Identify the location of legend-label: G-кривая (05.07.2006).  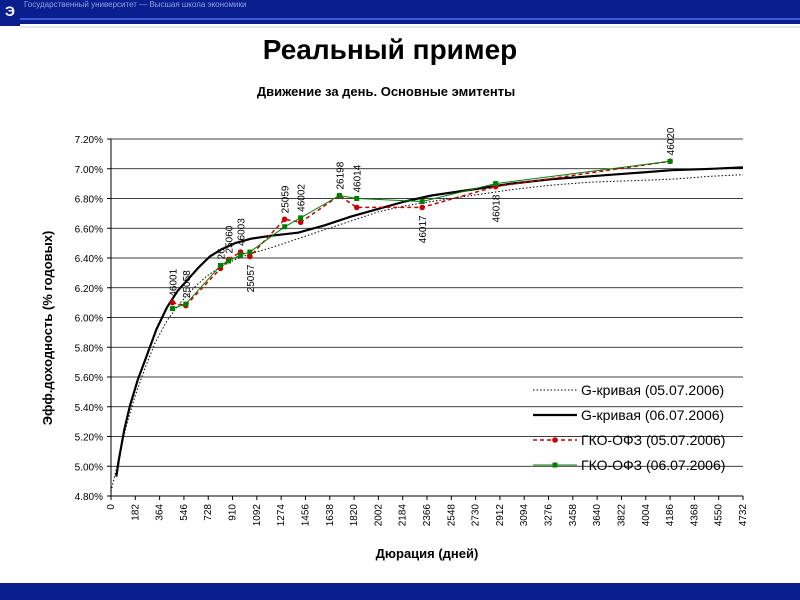
(652, 390).